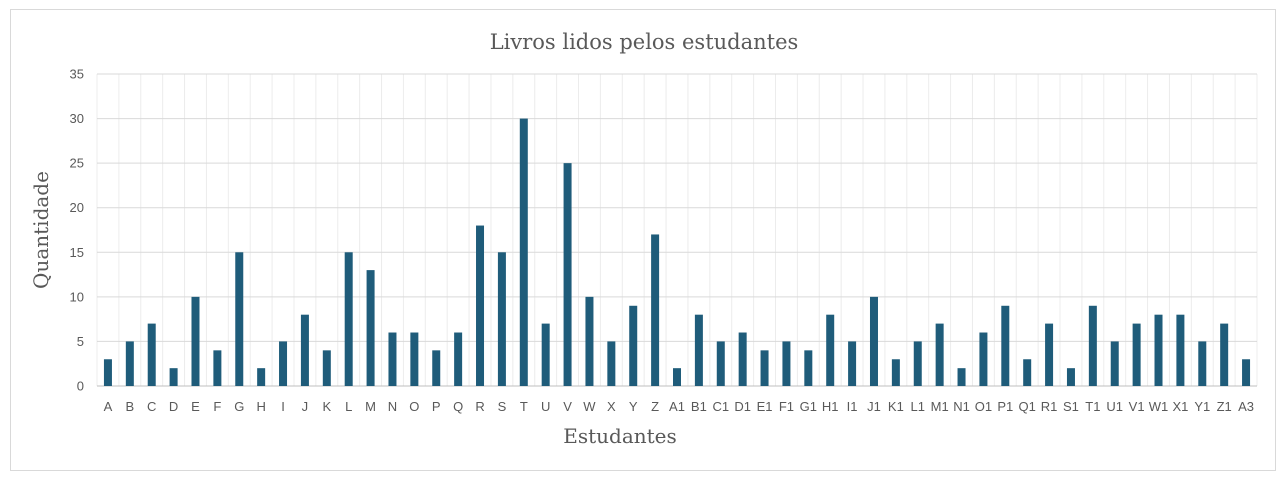 The width and height of the screenshot is (1288, 483). Describe the element at coordinates (611, 363) in the screenshot. I see `bar-x` at that location.